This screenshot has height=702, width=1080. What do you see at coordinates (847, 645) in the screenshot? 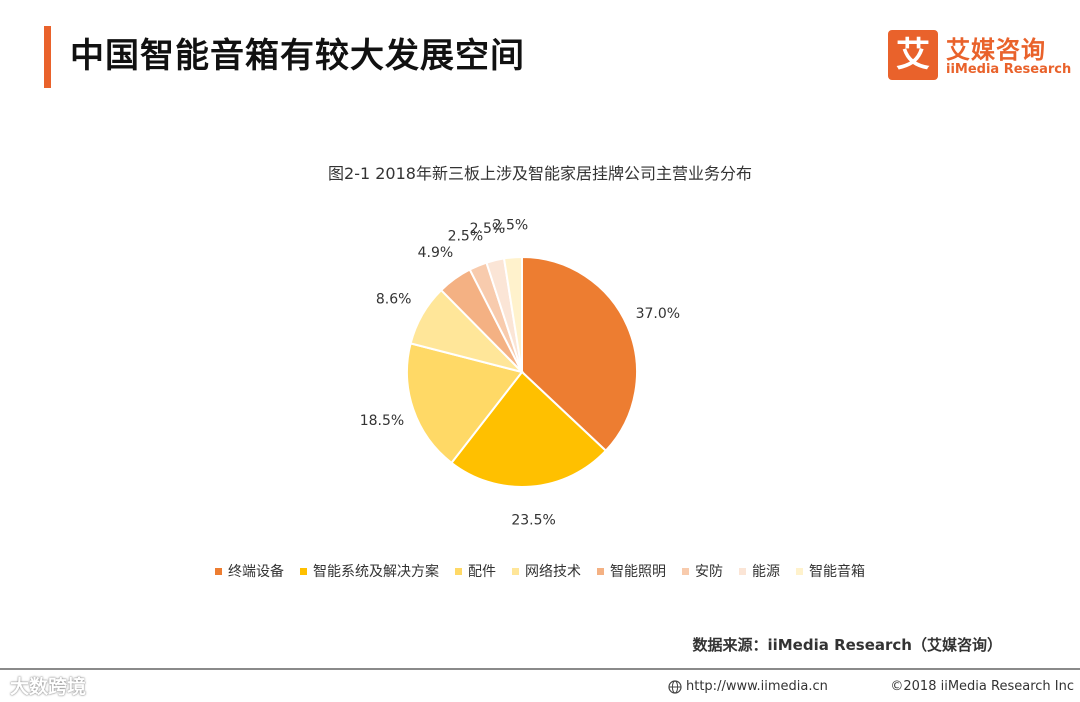
I see `data-source: 数据来源：iiMedia Research（艾媒咨询）` at bounding box center [847, 645].